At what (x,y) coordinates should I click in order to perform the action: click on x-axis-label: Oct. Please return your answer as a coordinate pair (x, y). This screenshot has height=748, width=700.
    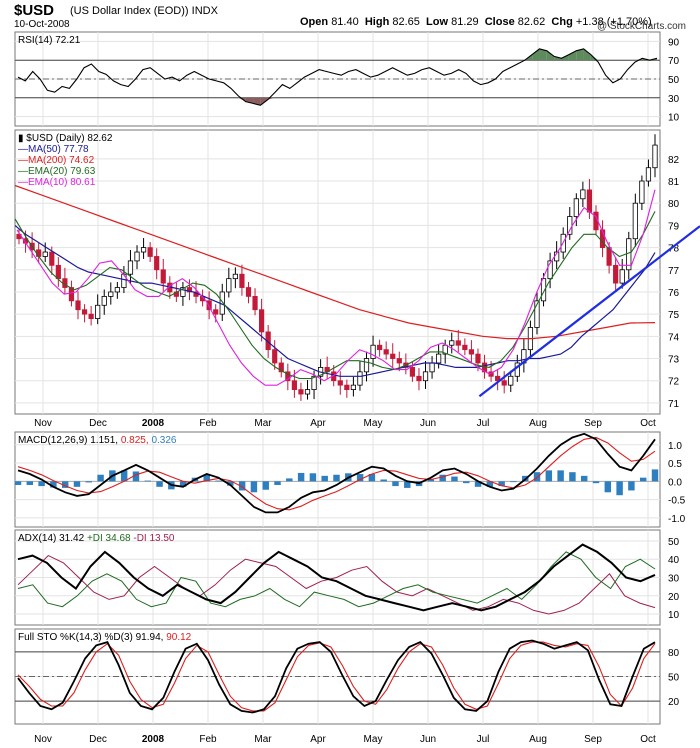
    Looking at the image, I should click on (648, 423).